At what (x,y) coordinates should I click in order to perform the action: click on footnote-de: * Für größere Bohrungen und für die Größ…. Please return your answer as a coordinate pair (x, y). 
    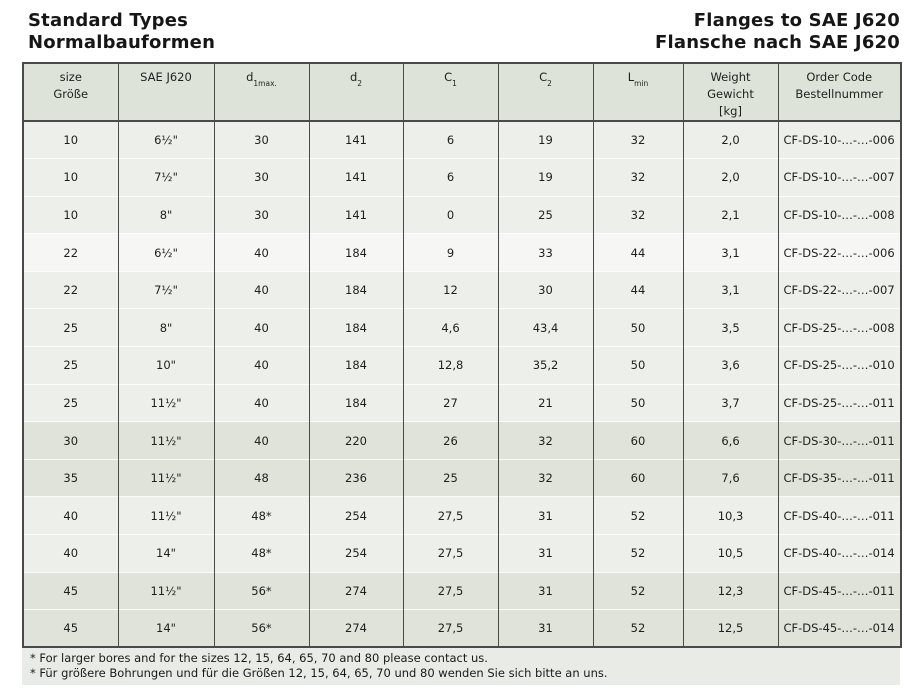
    Looking at the image, I should click on (319, 673).